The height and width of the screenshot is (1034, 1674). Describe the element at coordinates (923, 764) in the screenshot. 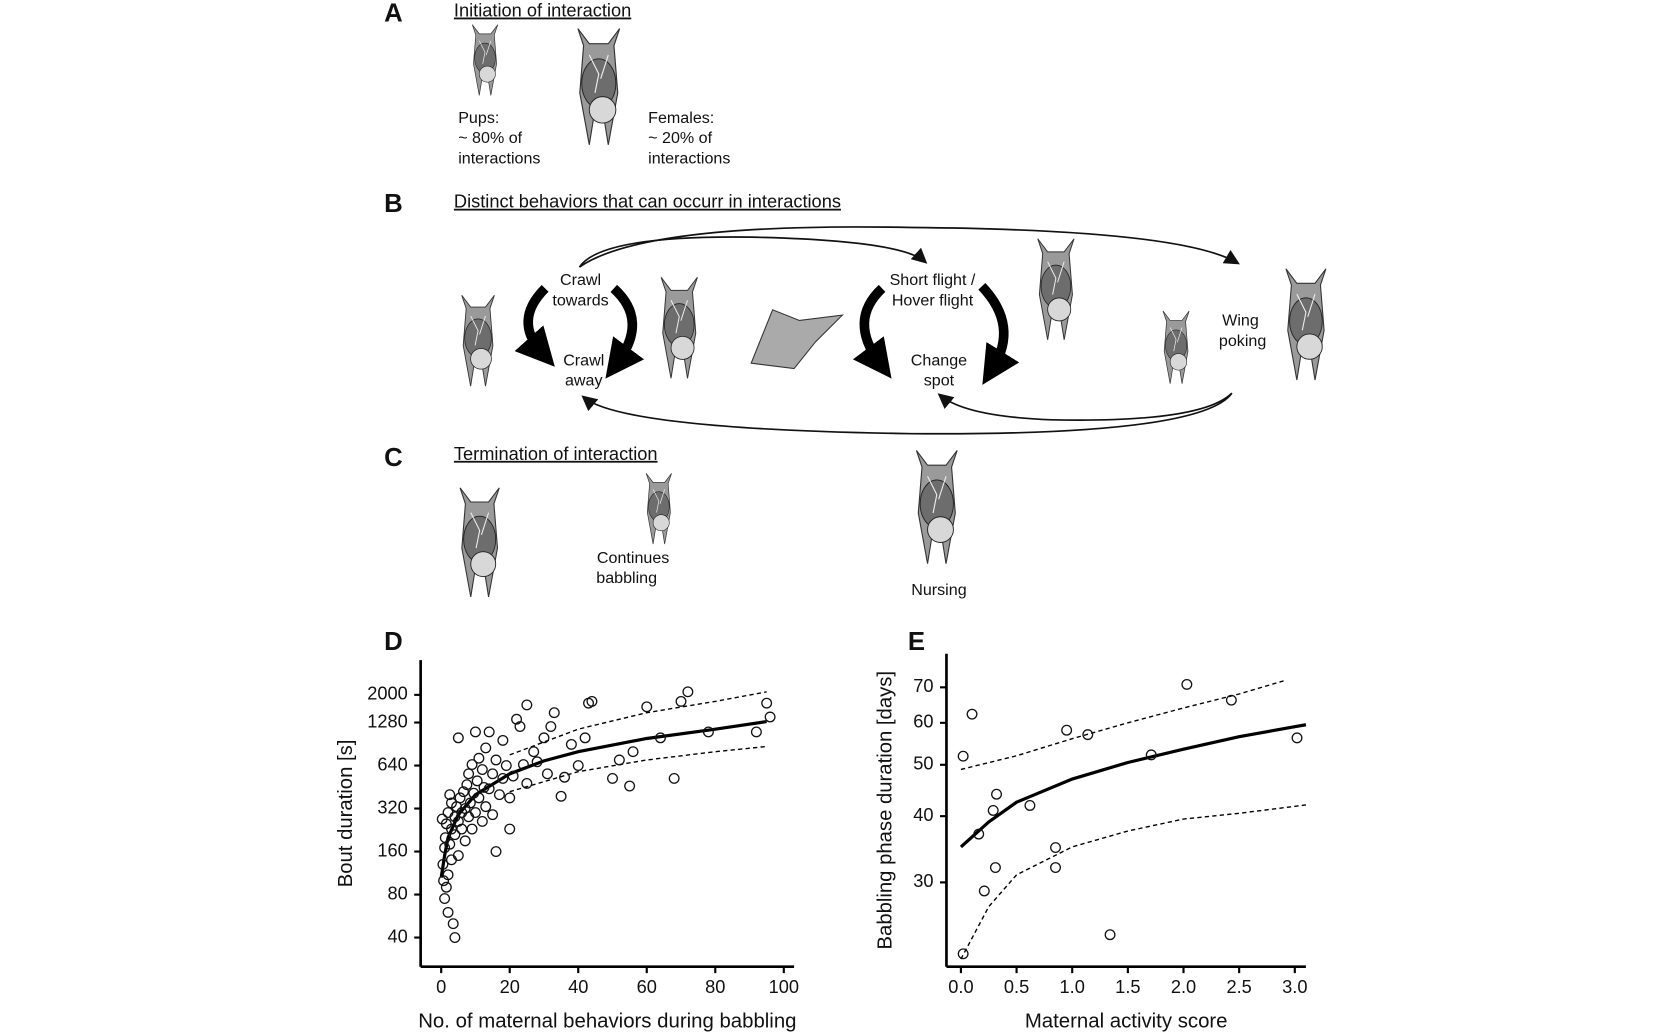

I see `y-tick-label: 50` at that location.